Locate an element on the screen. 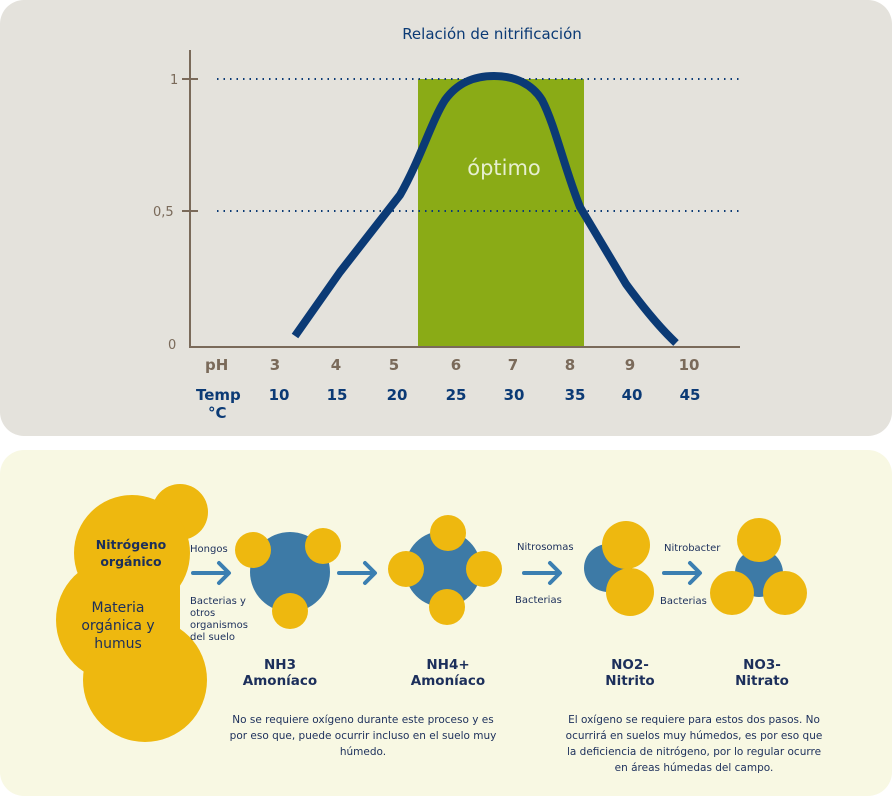  temp-ticks: 10 15 20 25 30 35 40 45 is located at coordinates (485, 395).